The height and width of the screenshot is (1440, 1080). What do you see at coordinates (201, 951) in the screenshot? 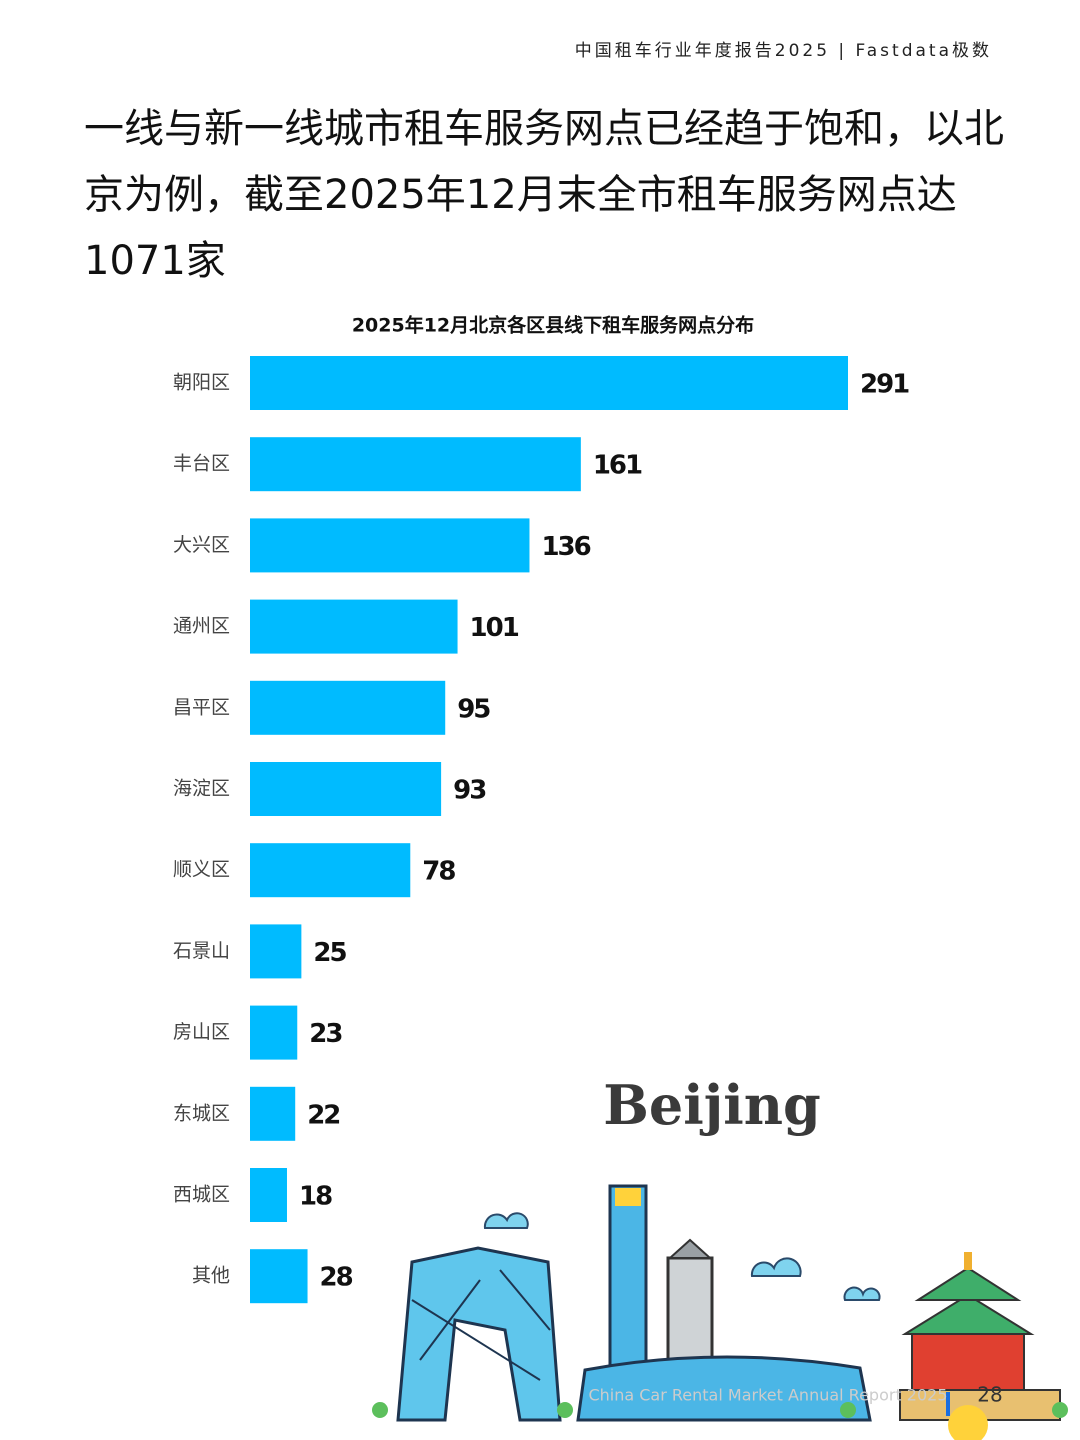
I see `category-label: 石景山` at bounding box center [201, 951].